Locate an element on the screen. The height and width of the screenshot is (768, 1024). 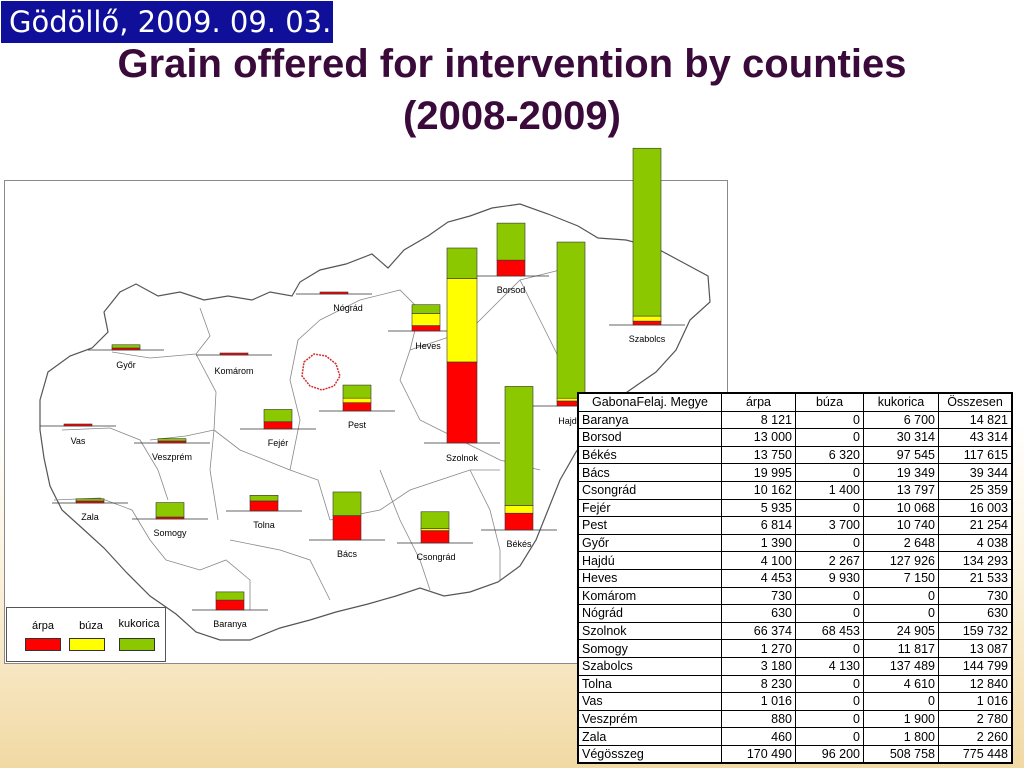
value-cell: 775 448 is located at coordinates (975, 754).